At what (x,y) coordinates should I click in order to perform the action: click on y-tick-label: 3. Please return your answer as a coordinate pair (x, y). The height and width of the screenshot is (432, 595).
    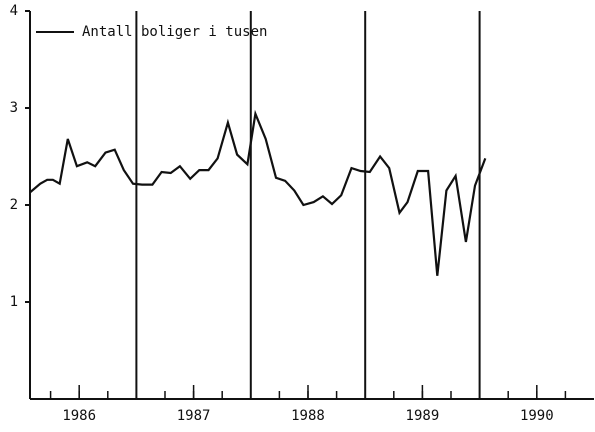
    Looking at the image, I should click on (14, 108).